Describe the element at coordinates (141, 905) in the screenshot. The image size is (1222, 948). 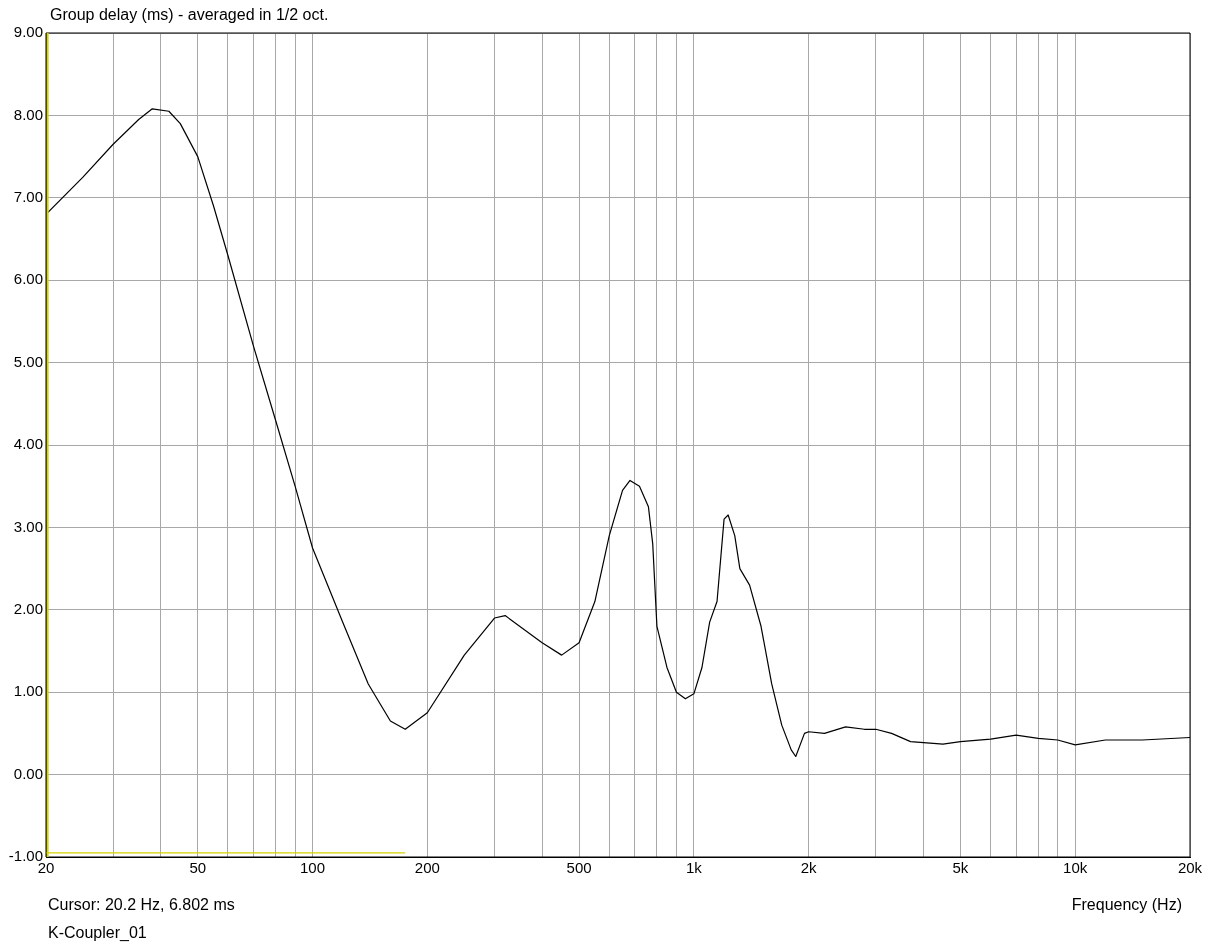
I see `text: Cursor: 20.2 Hz, 6.802 ms` at that location.